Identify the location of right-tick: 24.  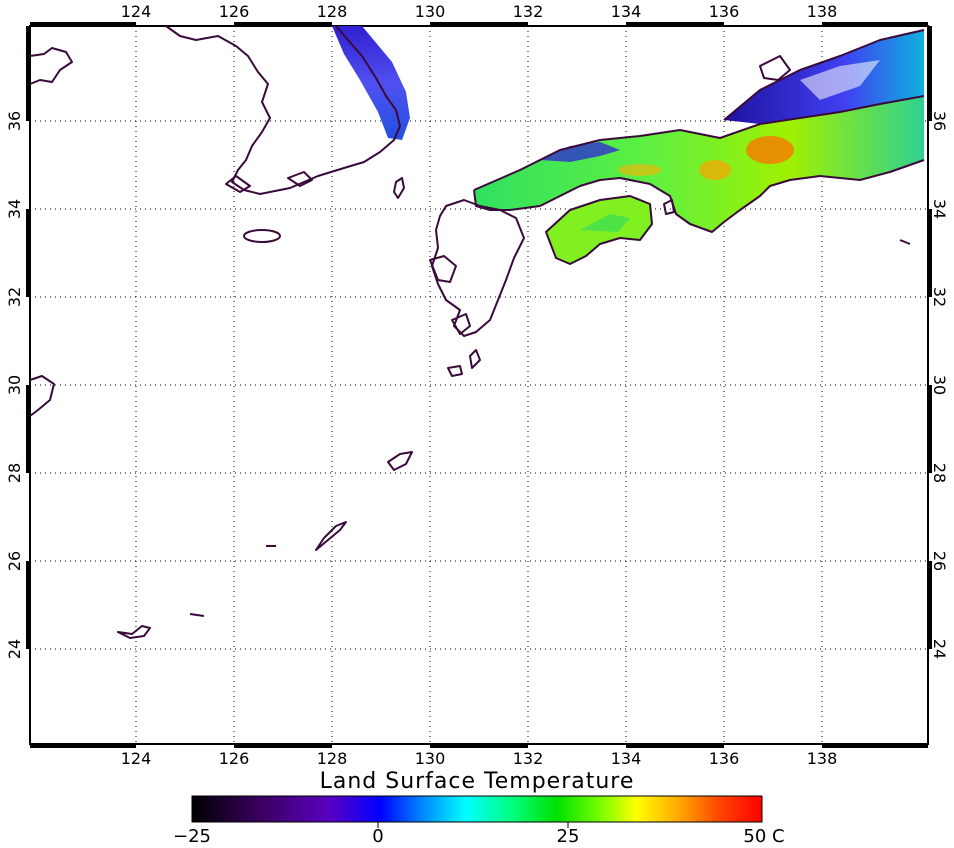
(939, 649).